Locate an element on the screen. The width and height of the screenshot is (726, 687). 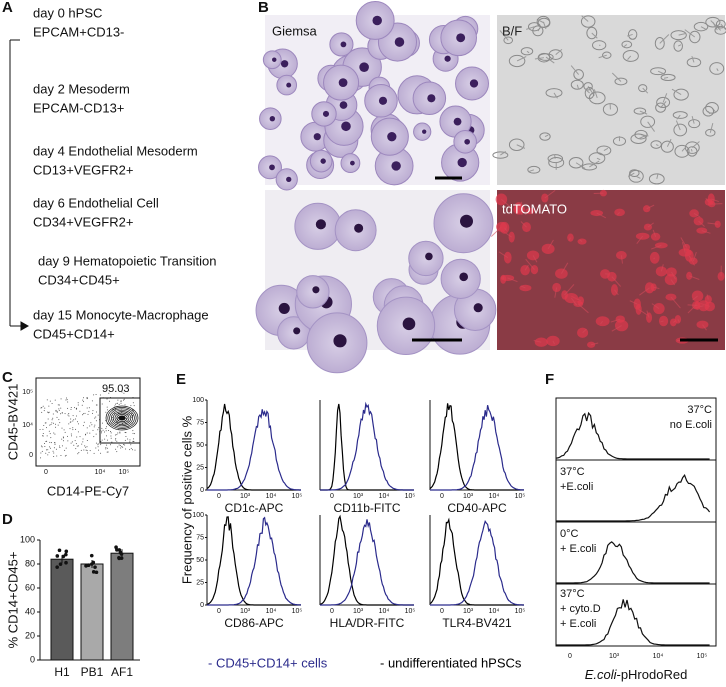
y-tick-label: 0 is located at coordinates (202, 605).